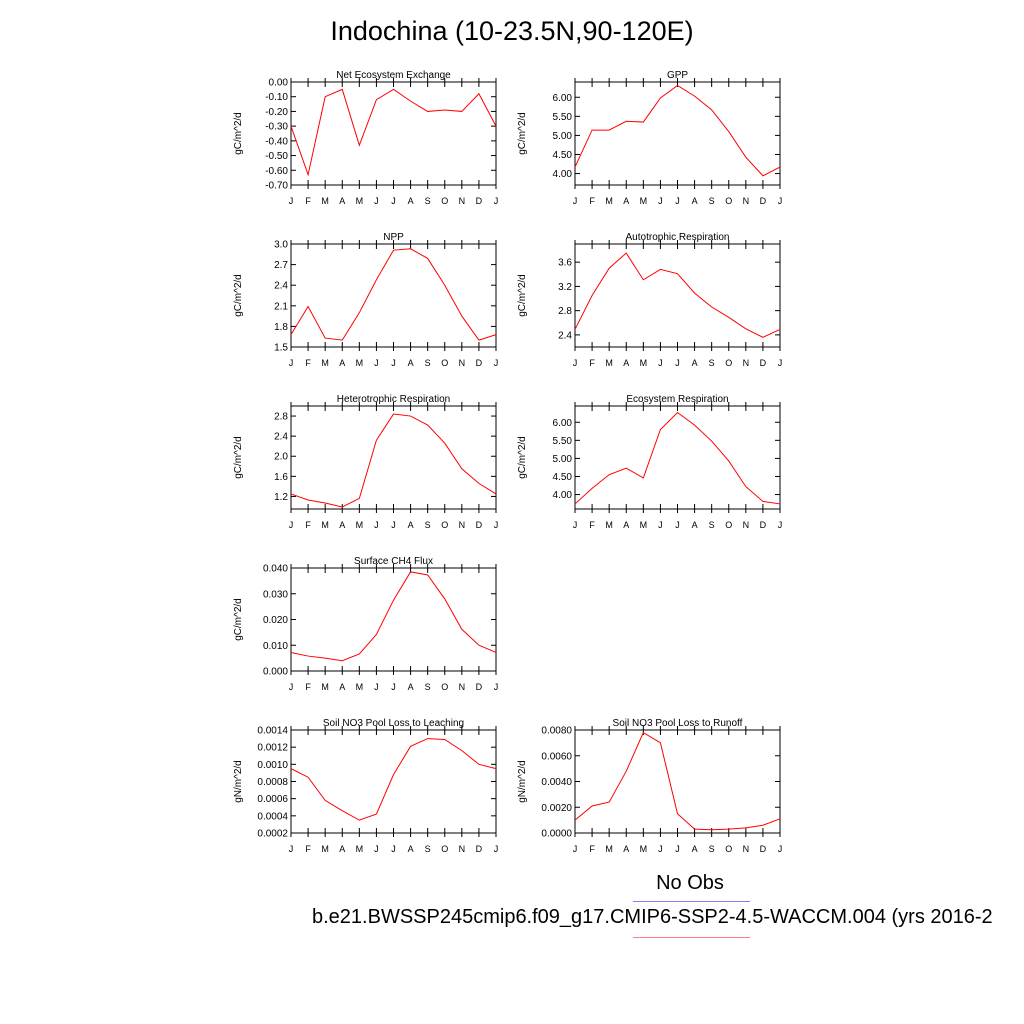 This screenshot has height=1024, width=1024. What do you see at coordinates (276, 156) in the screenshot?
I see `y-tick-label: -0.50` at bounding box center [276, 156].